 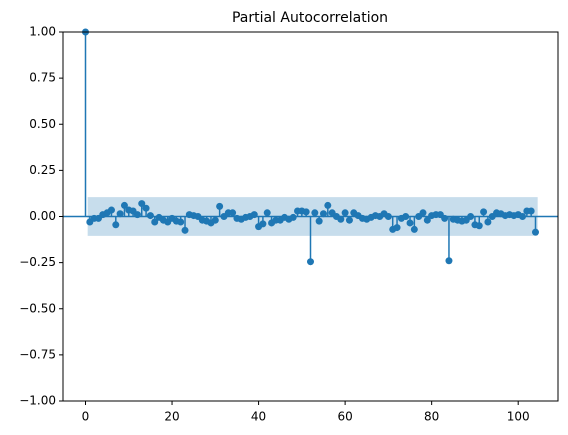 What do you see at coordinates (344, 417) in the screenshot?
I see `x-tick-label: 60` at bounding box center [344, 417].